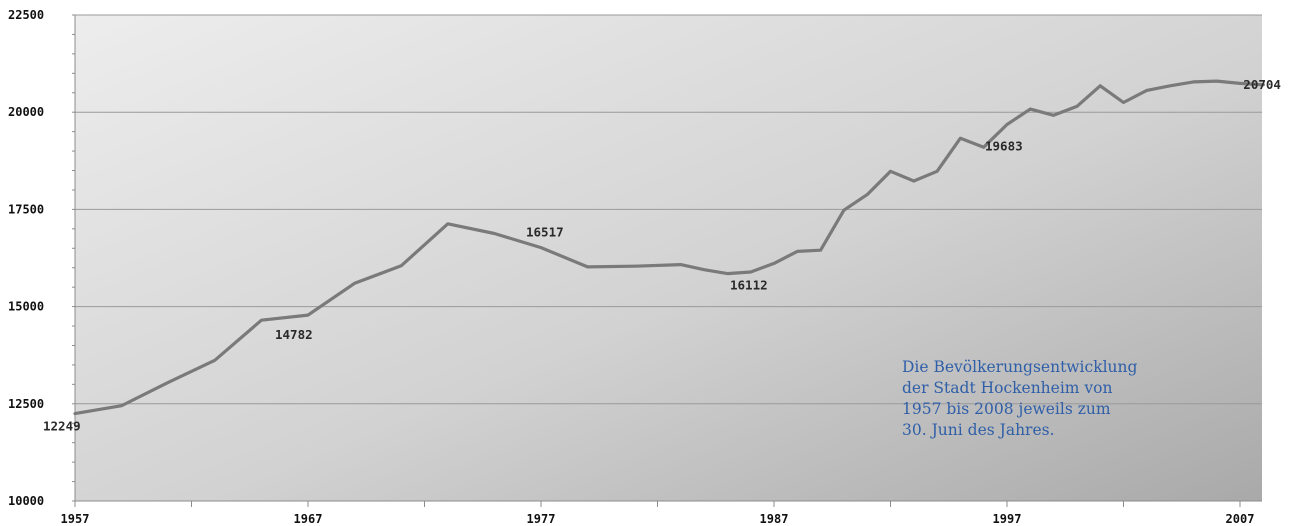  I want to click on y-tick-label: 22500, so click(26, 15).